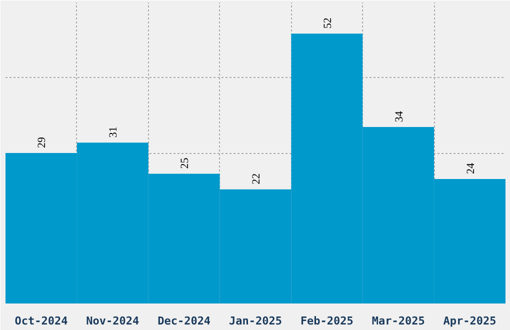  I want to click on data-label: 24, so click(470, 168).